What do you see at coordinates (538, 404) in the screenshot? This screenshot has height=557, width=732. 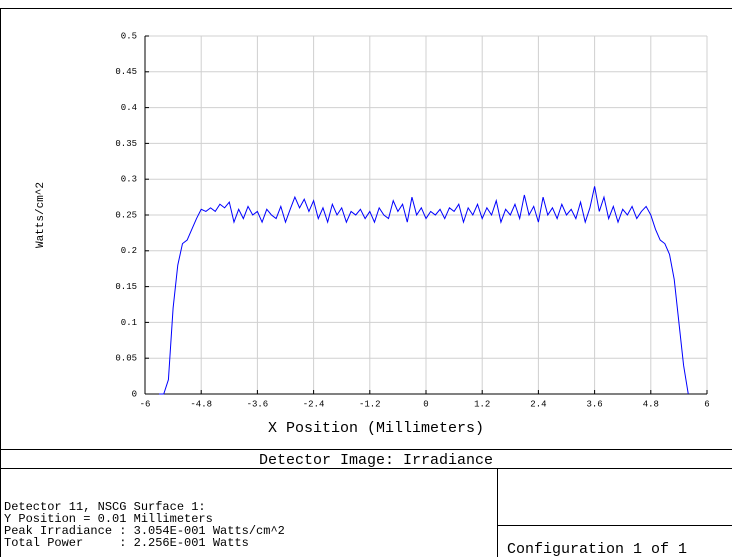 I see `x-tick-label: 2.4` at bounding box center [538, 404].